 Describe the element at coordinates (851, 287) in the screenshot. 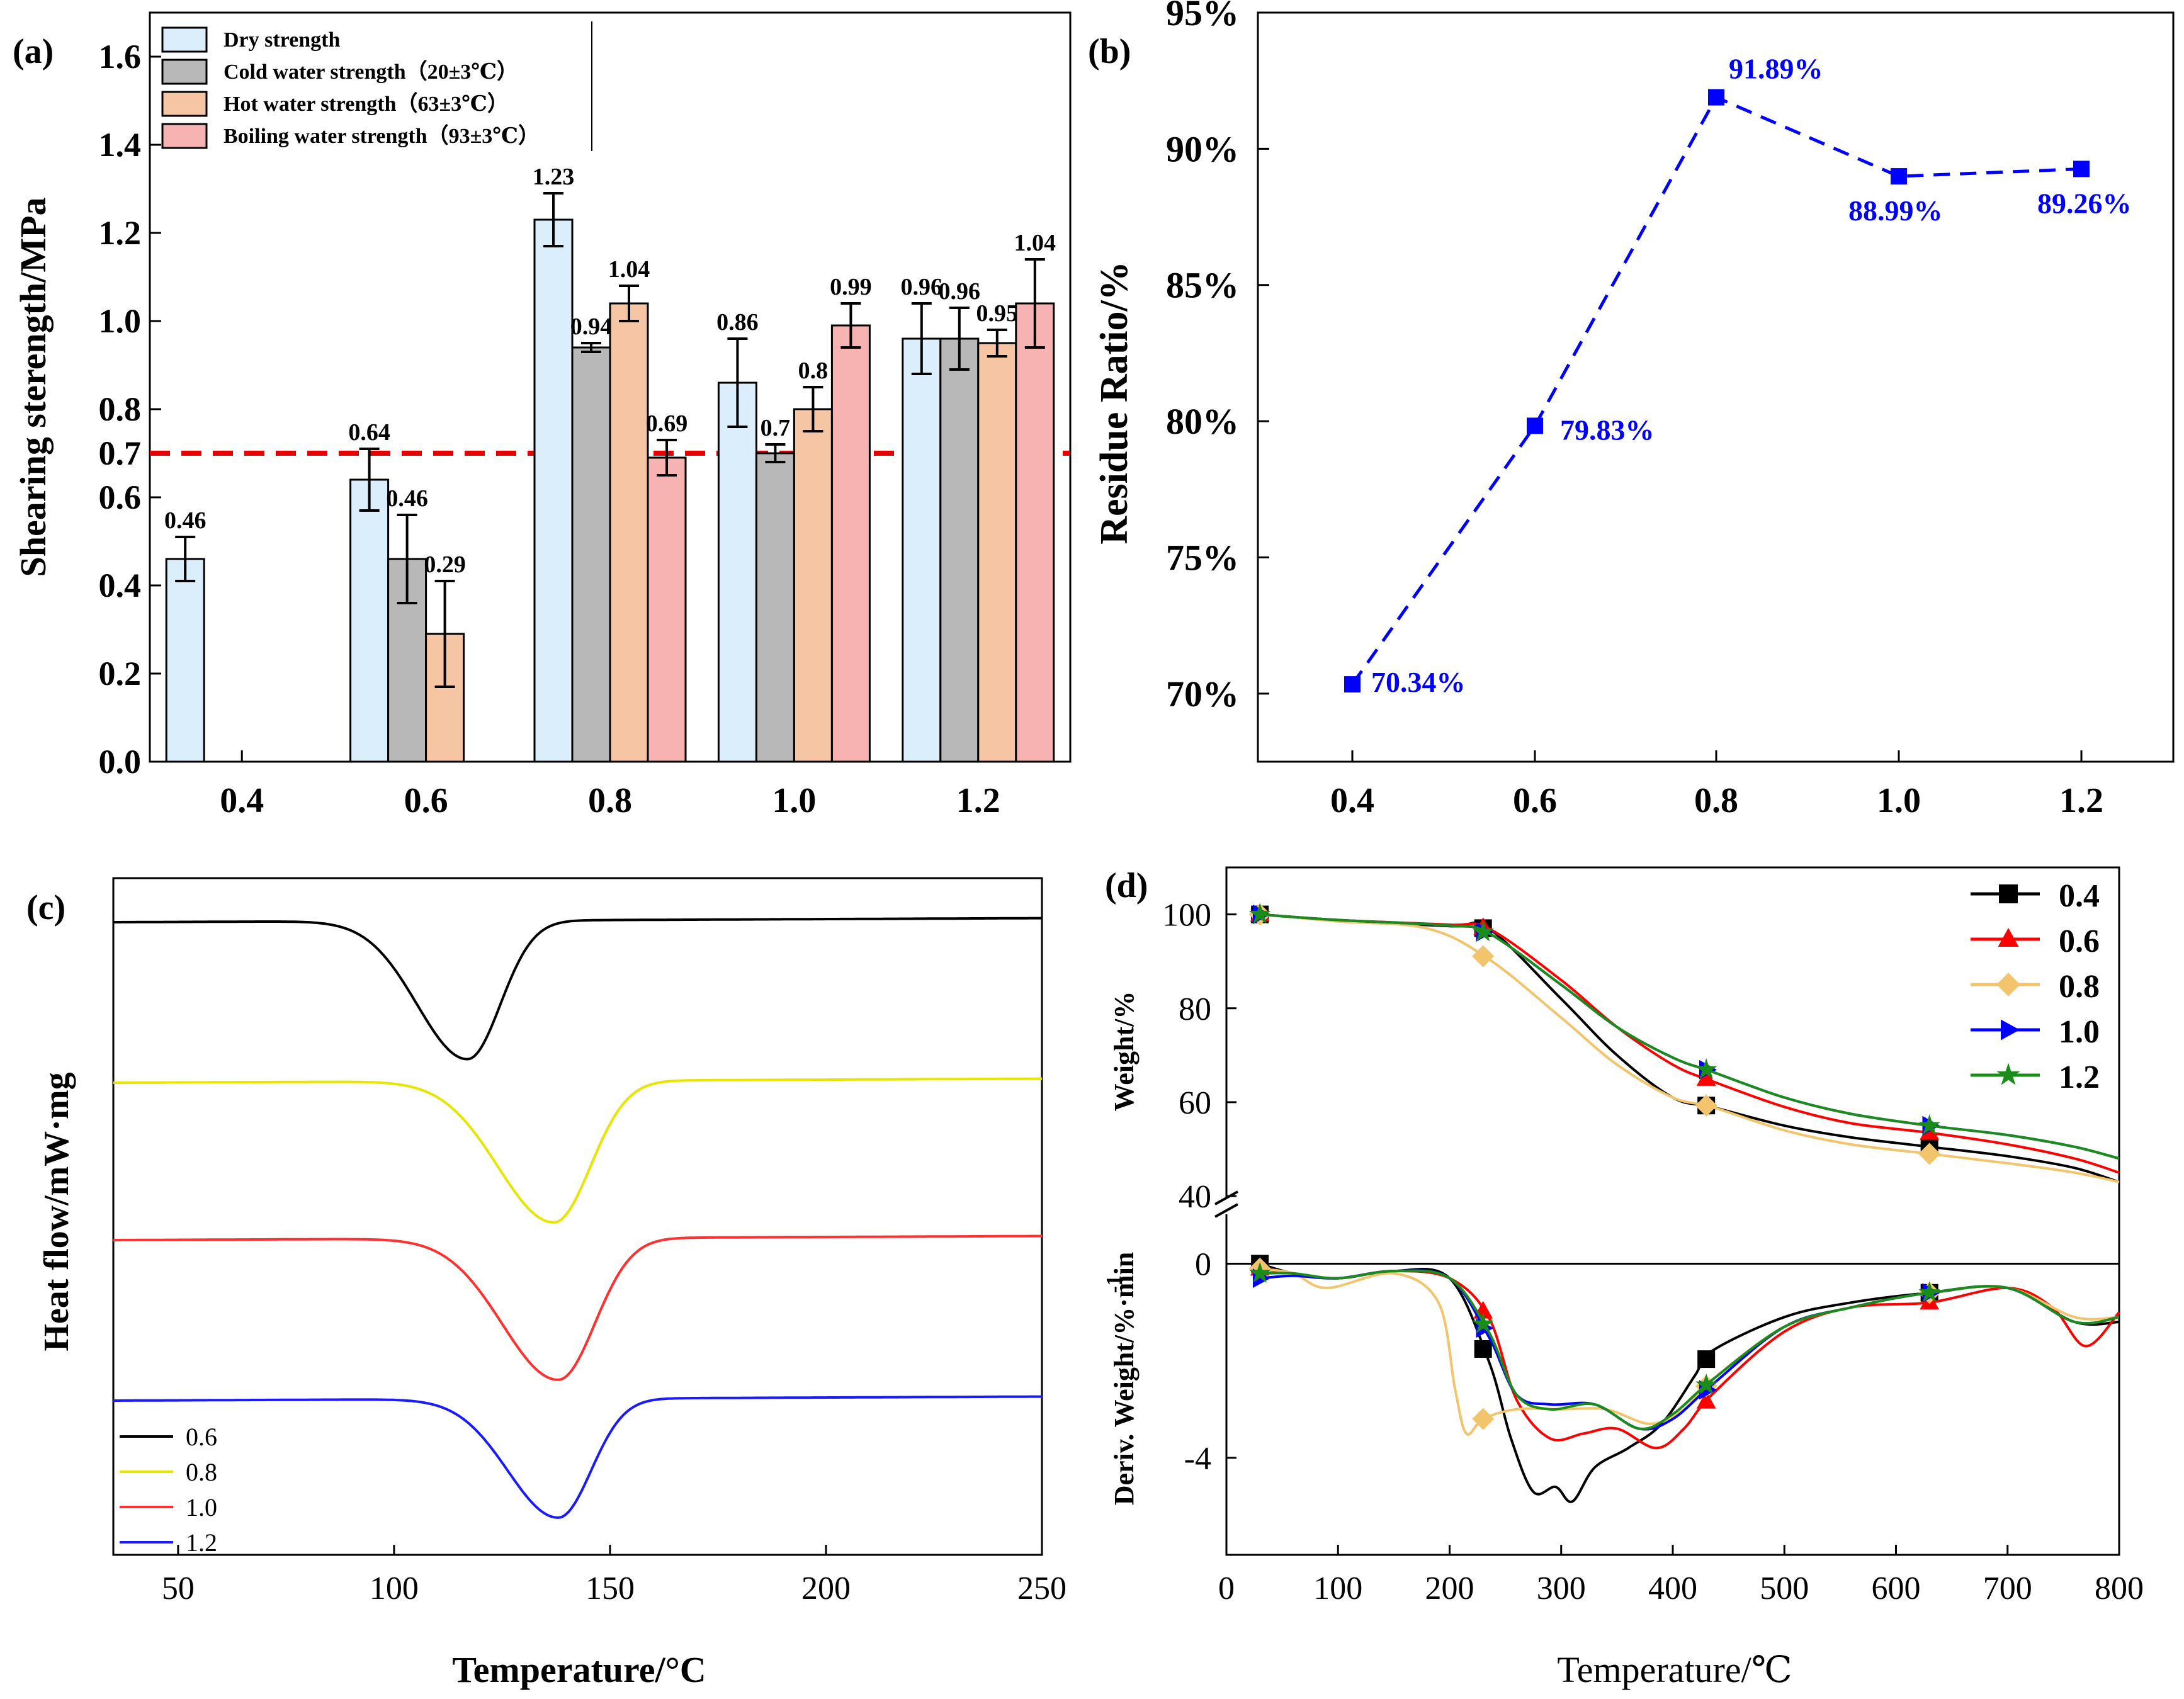

I see `bar-value-label: 0.99` at that location.